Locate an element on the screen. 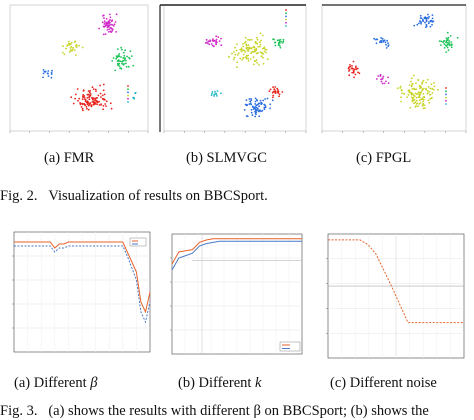  fig3-label-a-var: β is located at coordinates (94, 383).